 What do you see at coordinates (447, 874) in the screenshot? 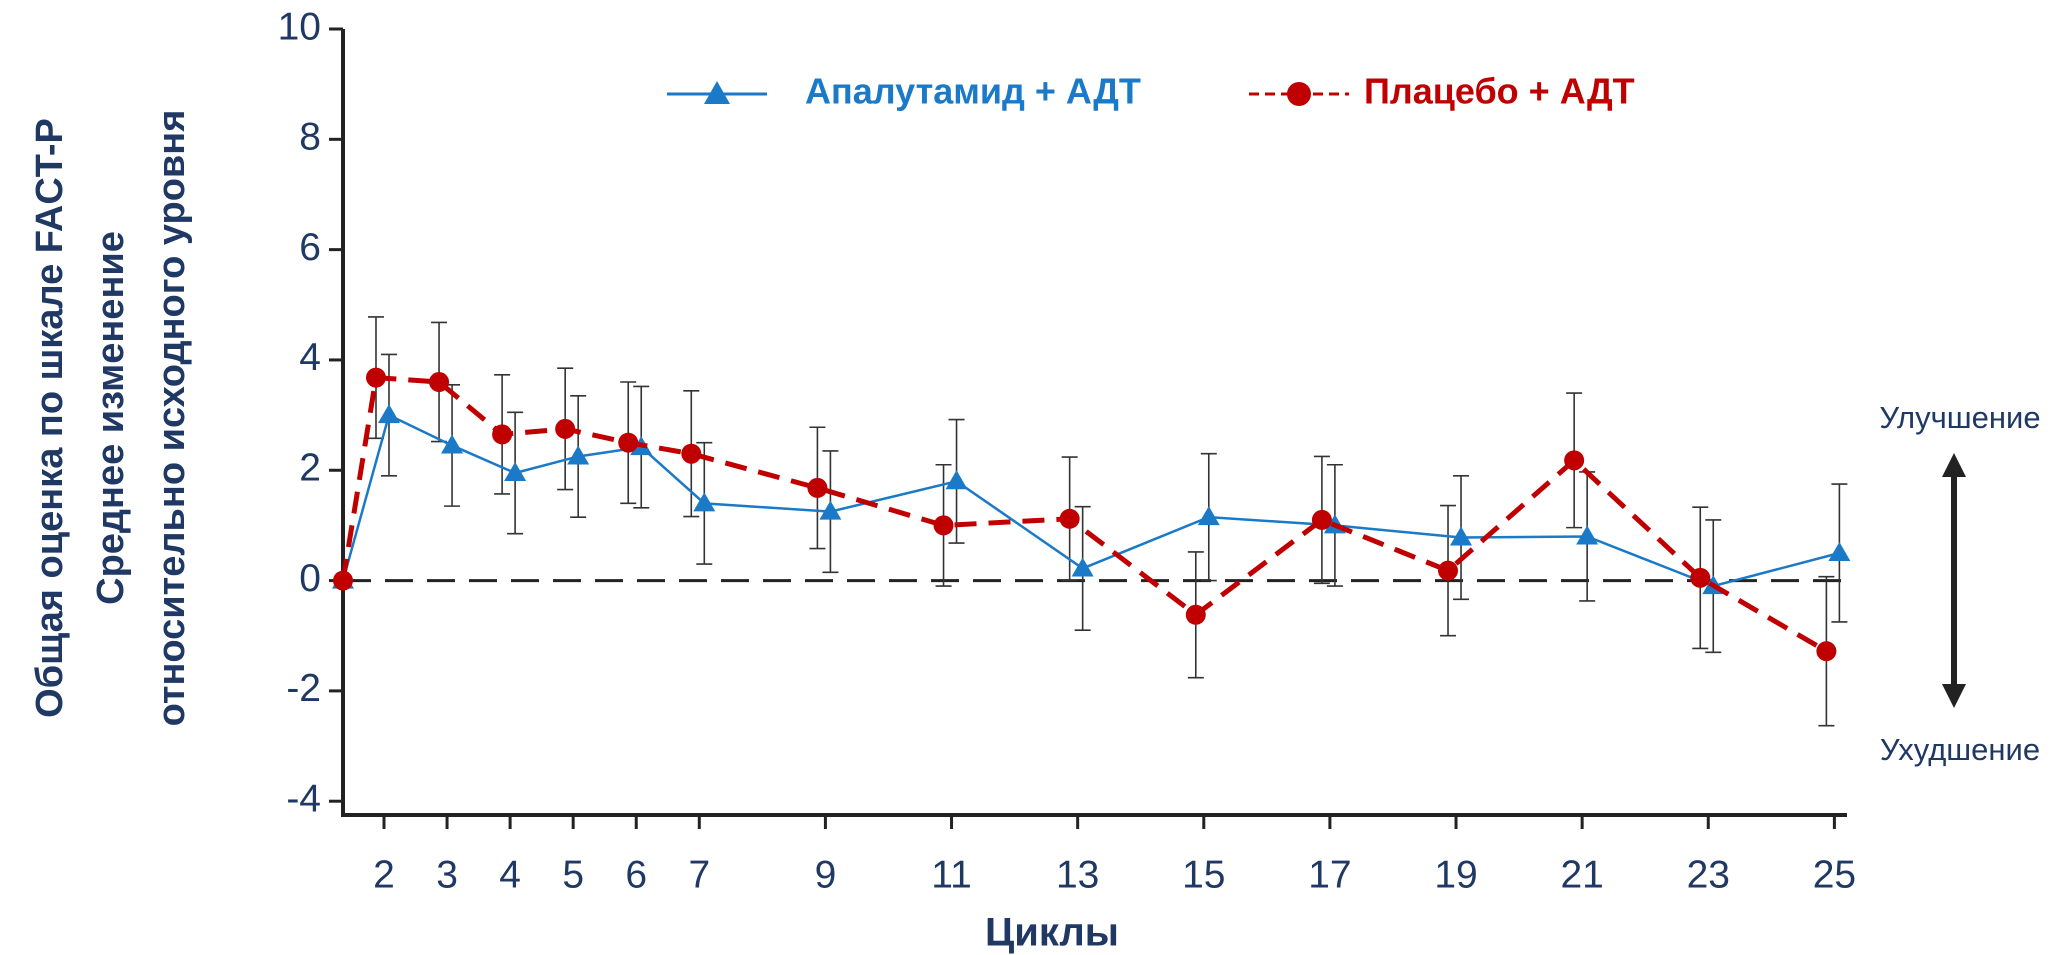
I see `x-tick-label: 3` at bounding box center [447, 874].